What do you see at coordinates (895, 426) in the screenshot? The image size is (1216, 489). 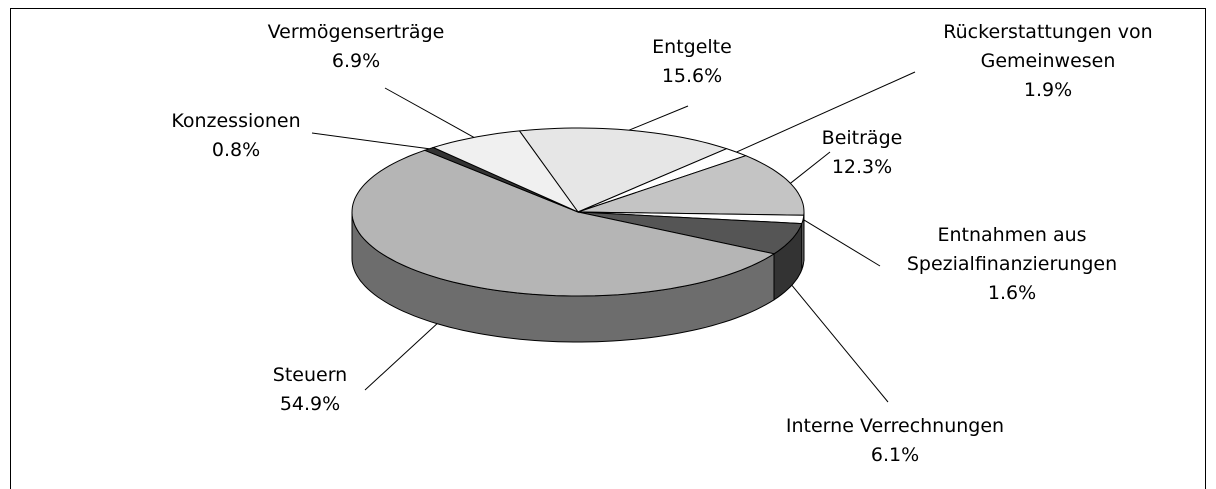 I see `category-label: Interne Verrechnungen` at bounding box center [895, 426].